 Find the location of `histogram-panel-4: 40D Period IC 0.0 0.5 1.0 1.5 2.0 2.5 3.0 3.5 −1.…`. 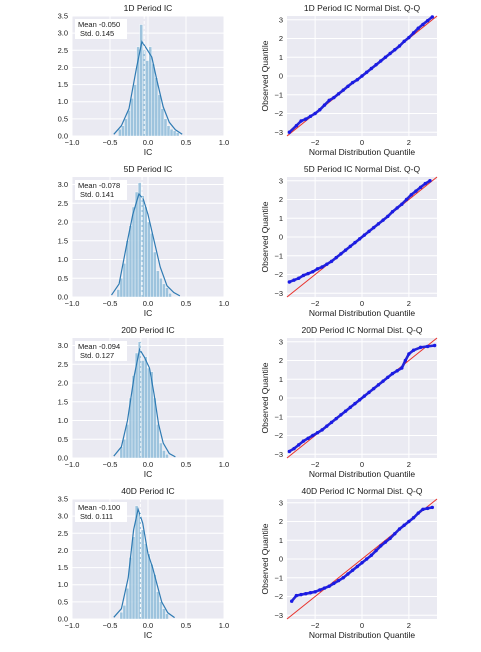

histogram-panel-4: 40D Period IC 0.0 0.5 1.0 1.5 2.0 2.5 3.0 3.5 −1.… is located at coordinates (144, 563).